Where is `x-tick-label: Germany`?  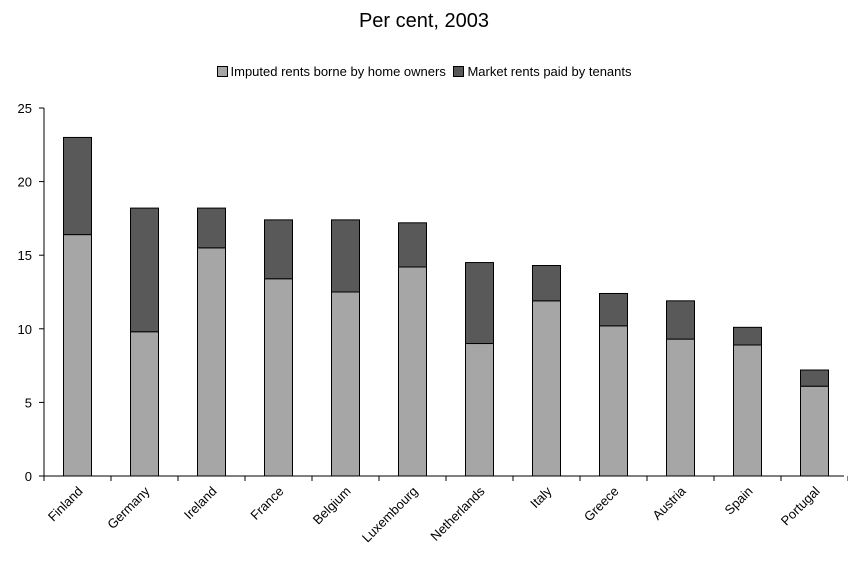
x-tick-label: Germany is located at coordinates (128, 507).